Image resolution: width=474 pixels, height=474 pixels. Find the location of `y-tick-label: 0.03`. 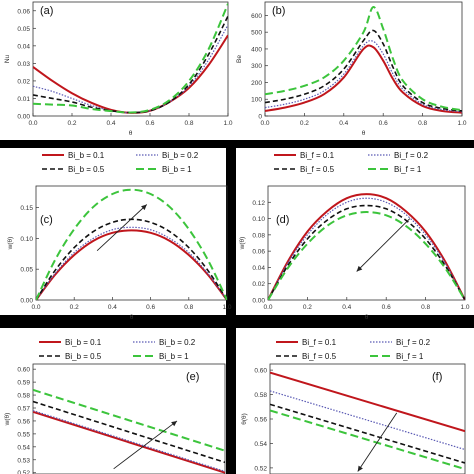

y-tick-label: 0.03 is located at coordinates (23, 64).